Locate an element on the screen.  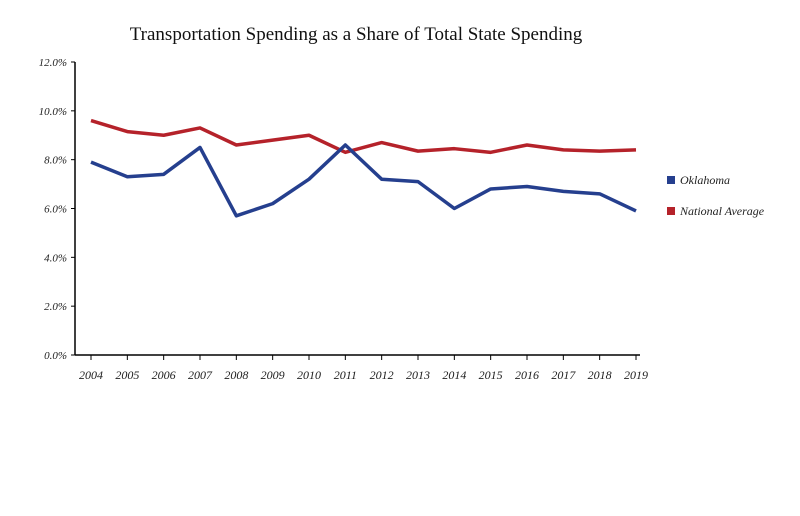
y-tick-label: 12.0% is located at coordinates (53, 63).